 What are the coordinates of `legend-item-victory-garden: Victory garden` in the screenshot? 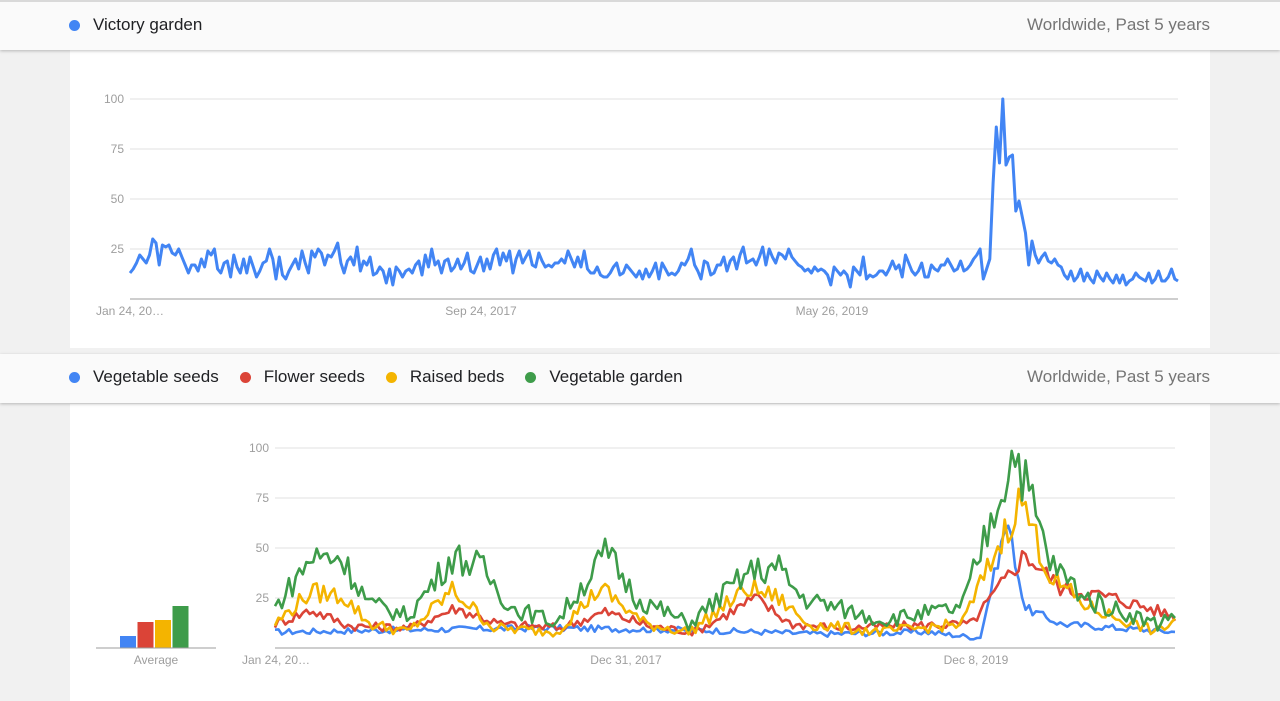 It's located at (135, 25).